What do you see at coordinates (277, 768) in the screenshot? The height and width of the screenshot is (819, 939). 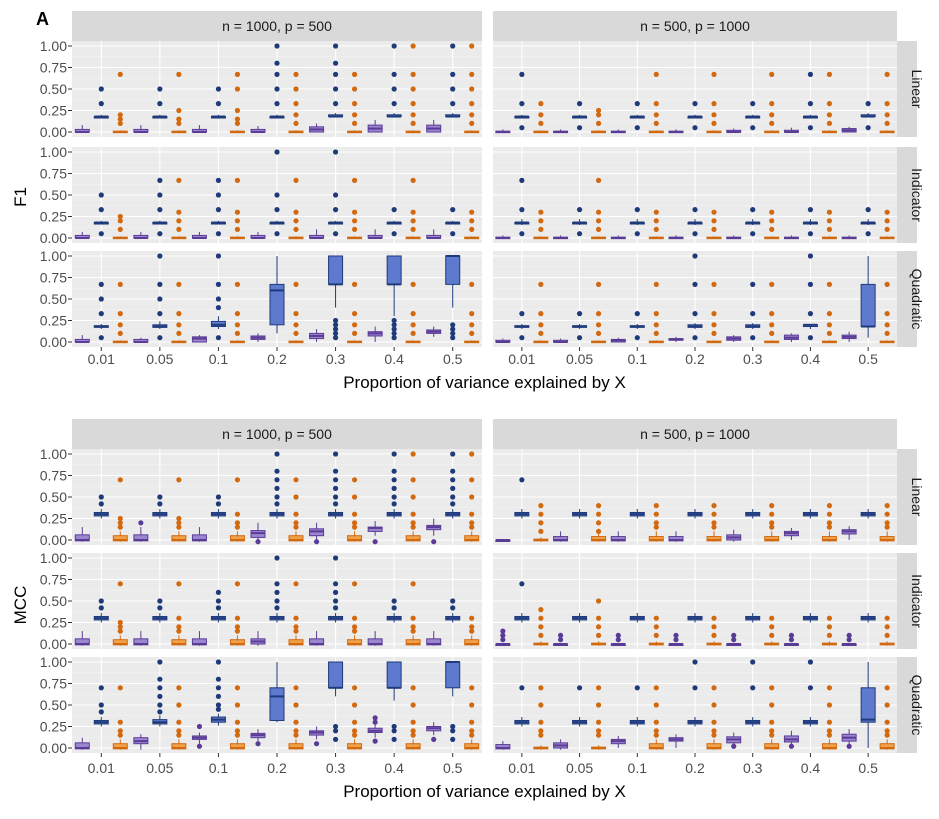 I see `x-tick-label: 0.2` at bounding box center [277, 768].